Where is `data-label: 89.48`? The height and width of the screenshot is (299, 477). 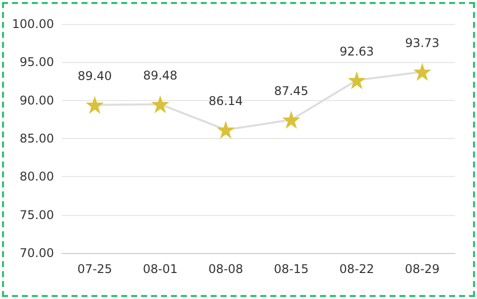 data-label: 89.48 is located at coordinates (160, 75).